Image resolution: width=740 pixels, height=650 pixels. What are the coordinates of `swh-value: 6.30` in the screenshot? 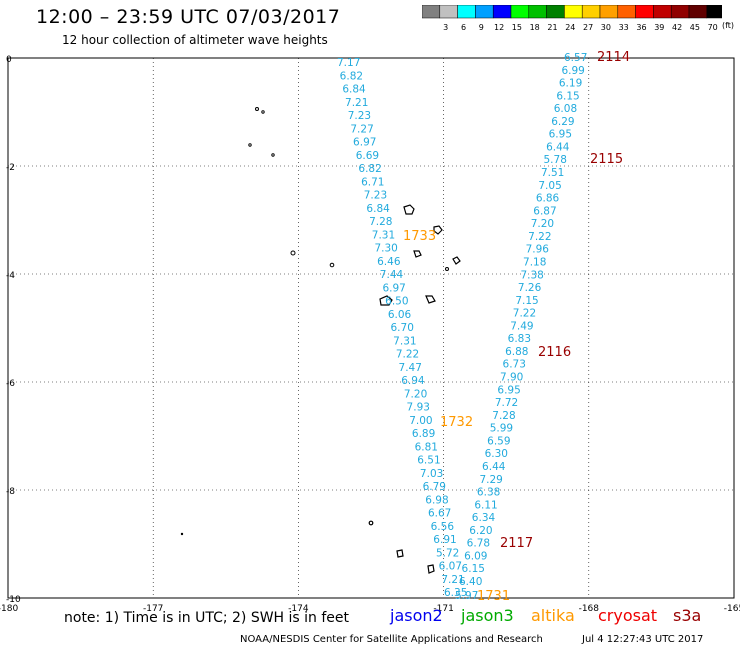 It's located at (496, 454).